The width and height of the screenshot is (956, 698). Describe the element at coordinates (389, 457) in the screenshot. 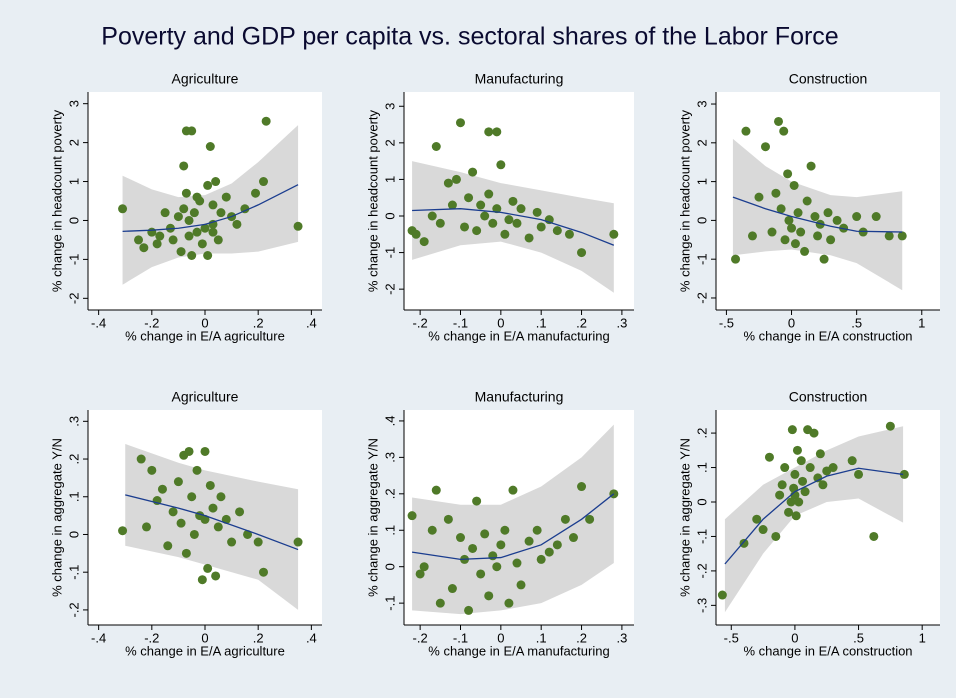

I see `y-tick-label: .3` at that location.